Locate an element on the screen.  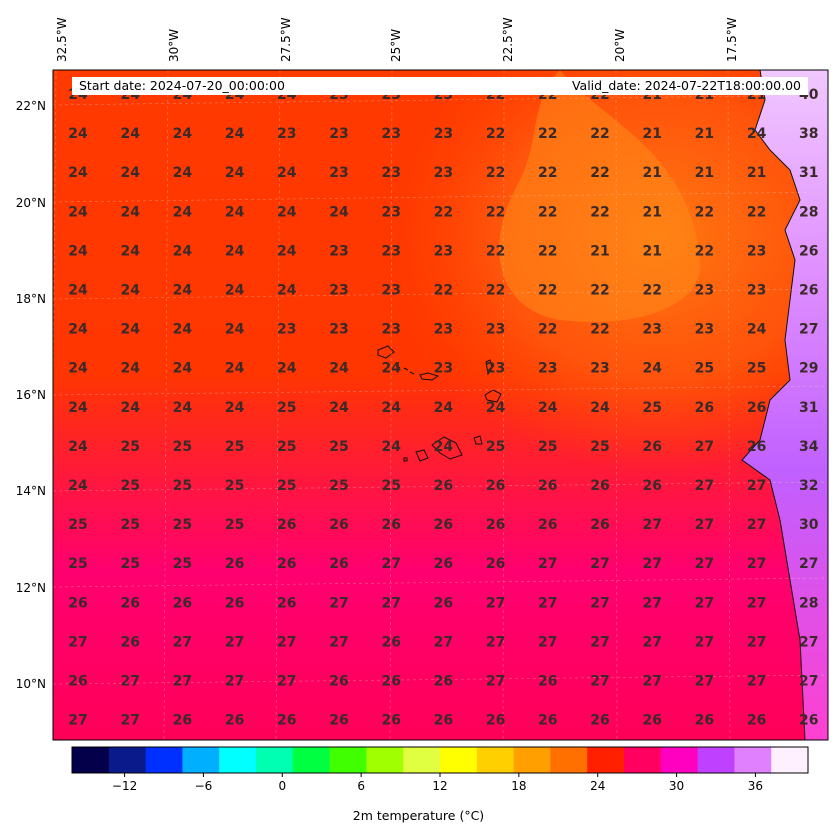
colorbar-label: 2m temperature (°C) is located at coordinates (418, 815).